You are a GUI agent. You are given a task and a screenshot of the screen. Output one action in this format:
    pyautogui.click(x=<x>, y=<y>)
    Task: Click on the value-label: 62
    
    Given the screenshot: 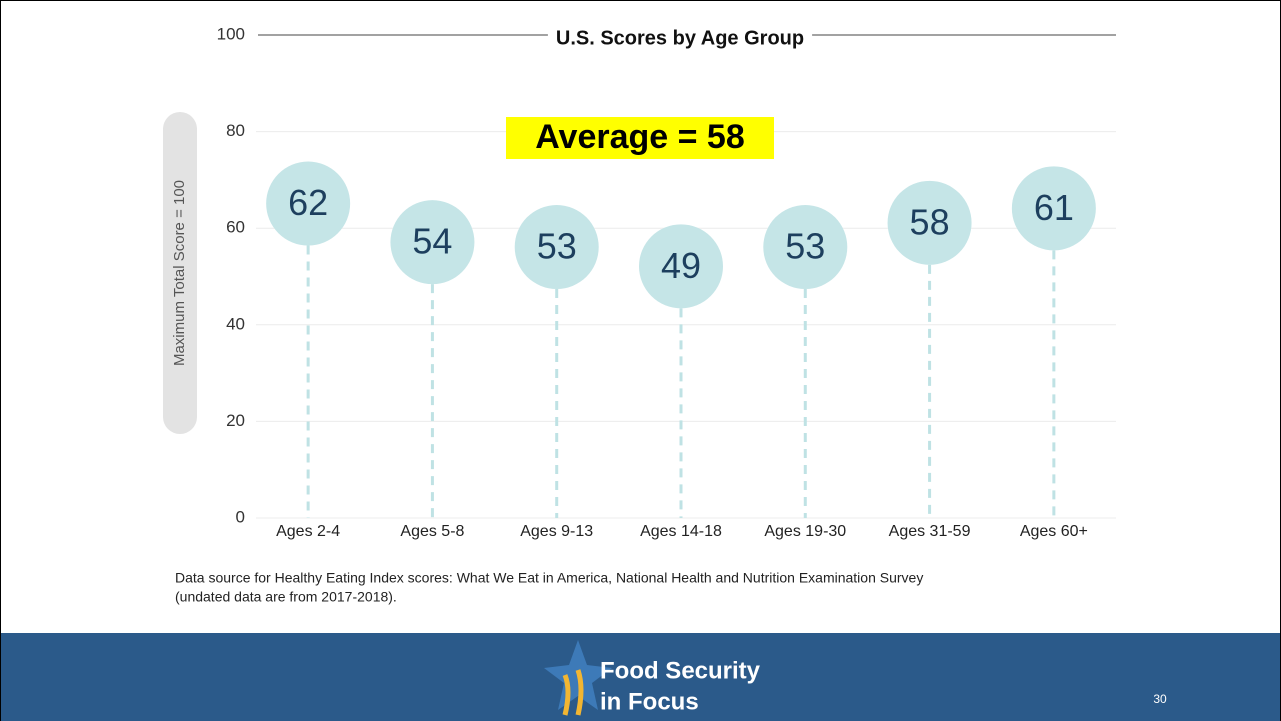 What is the action you would take?
    pyautogui.click(x=308, y=202)
    